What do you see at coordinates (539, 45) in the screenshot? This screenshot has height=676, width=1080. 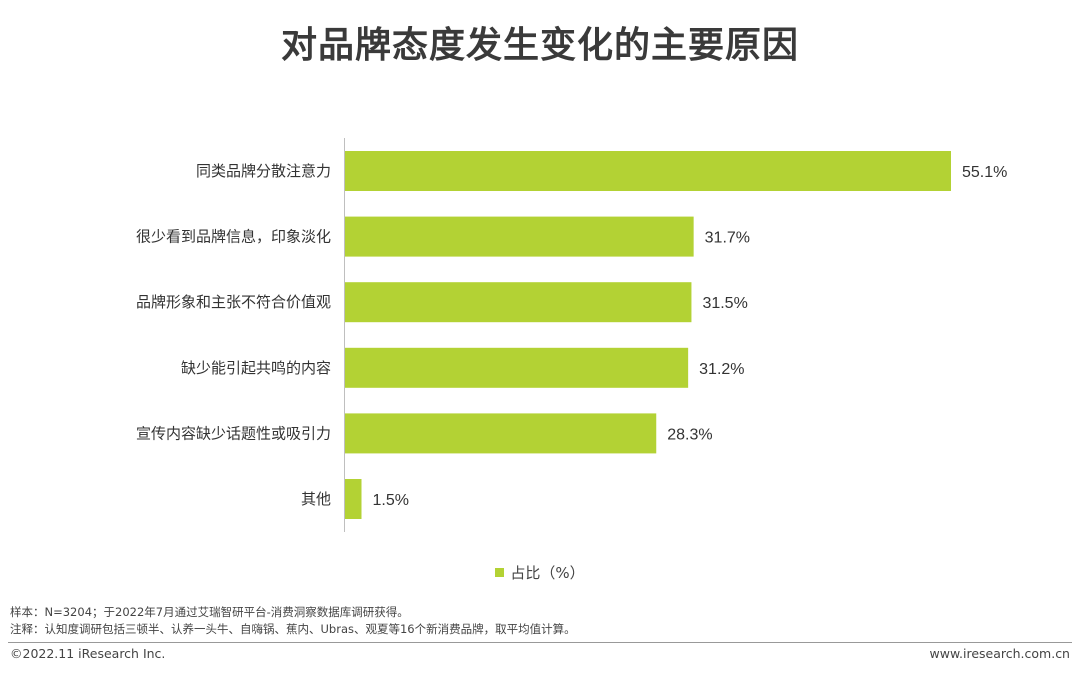 I see `chart-title: 对品牌态度发生变化的主要原因` at bounding box center [539, 45].